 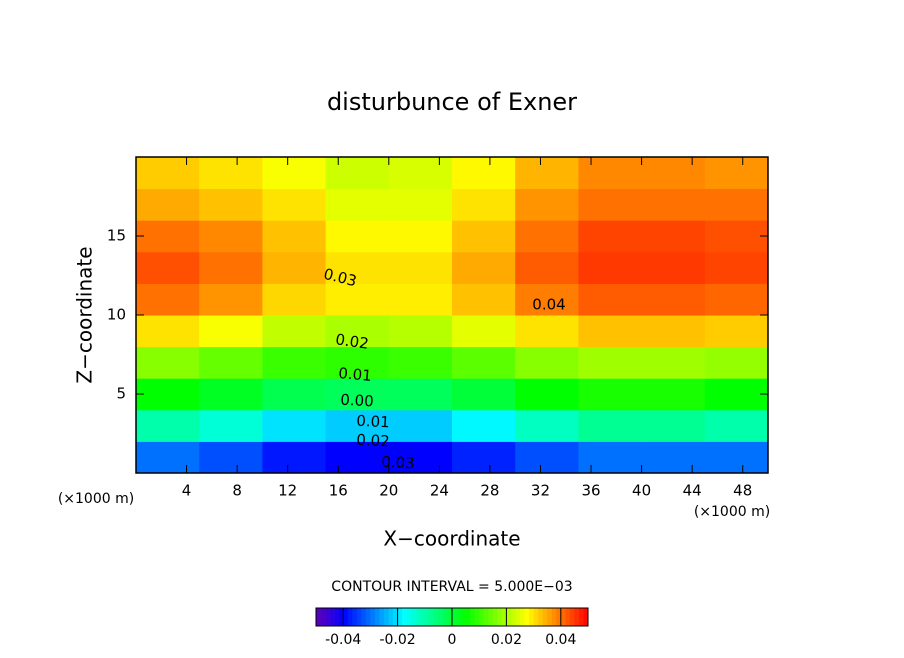 I want to click on x-tick-label: 40, so click(x=641, y=491).